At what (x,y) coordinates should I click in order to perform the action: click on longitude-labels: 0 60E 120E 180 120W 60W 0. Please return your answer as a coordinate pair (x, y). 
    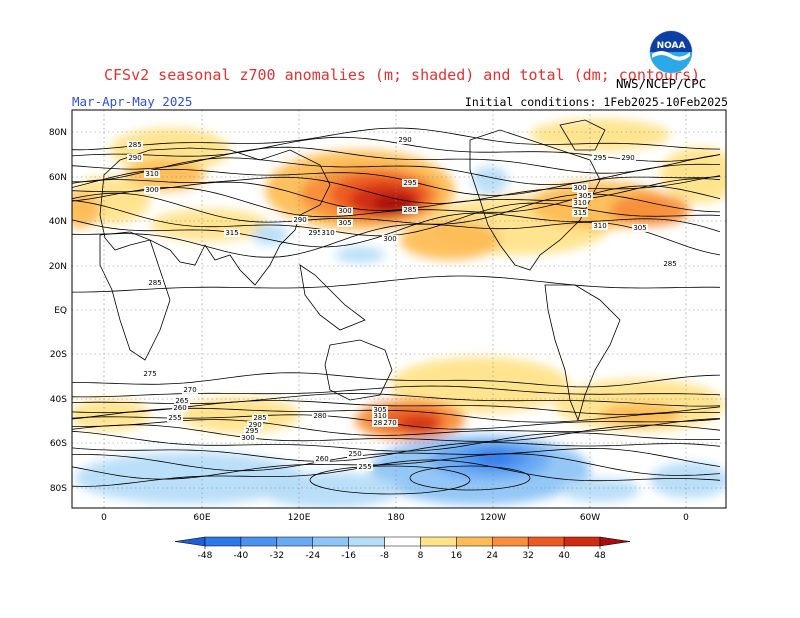
    Looking at the image, I should click on (395, 518).